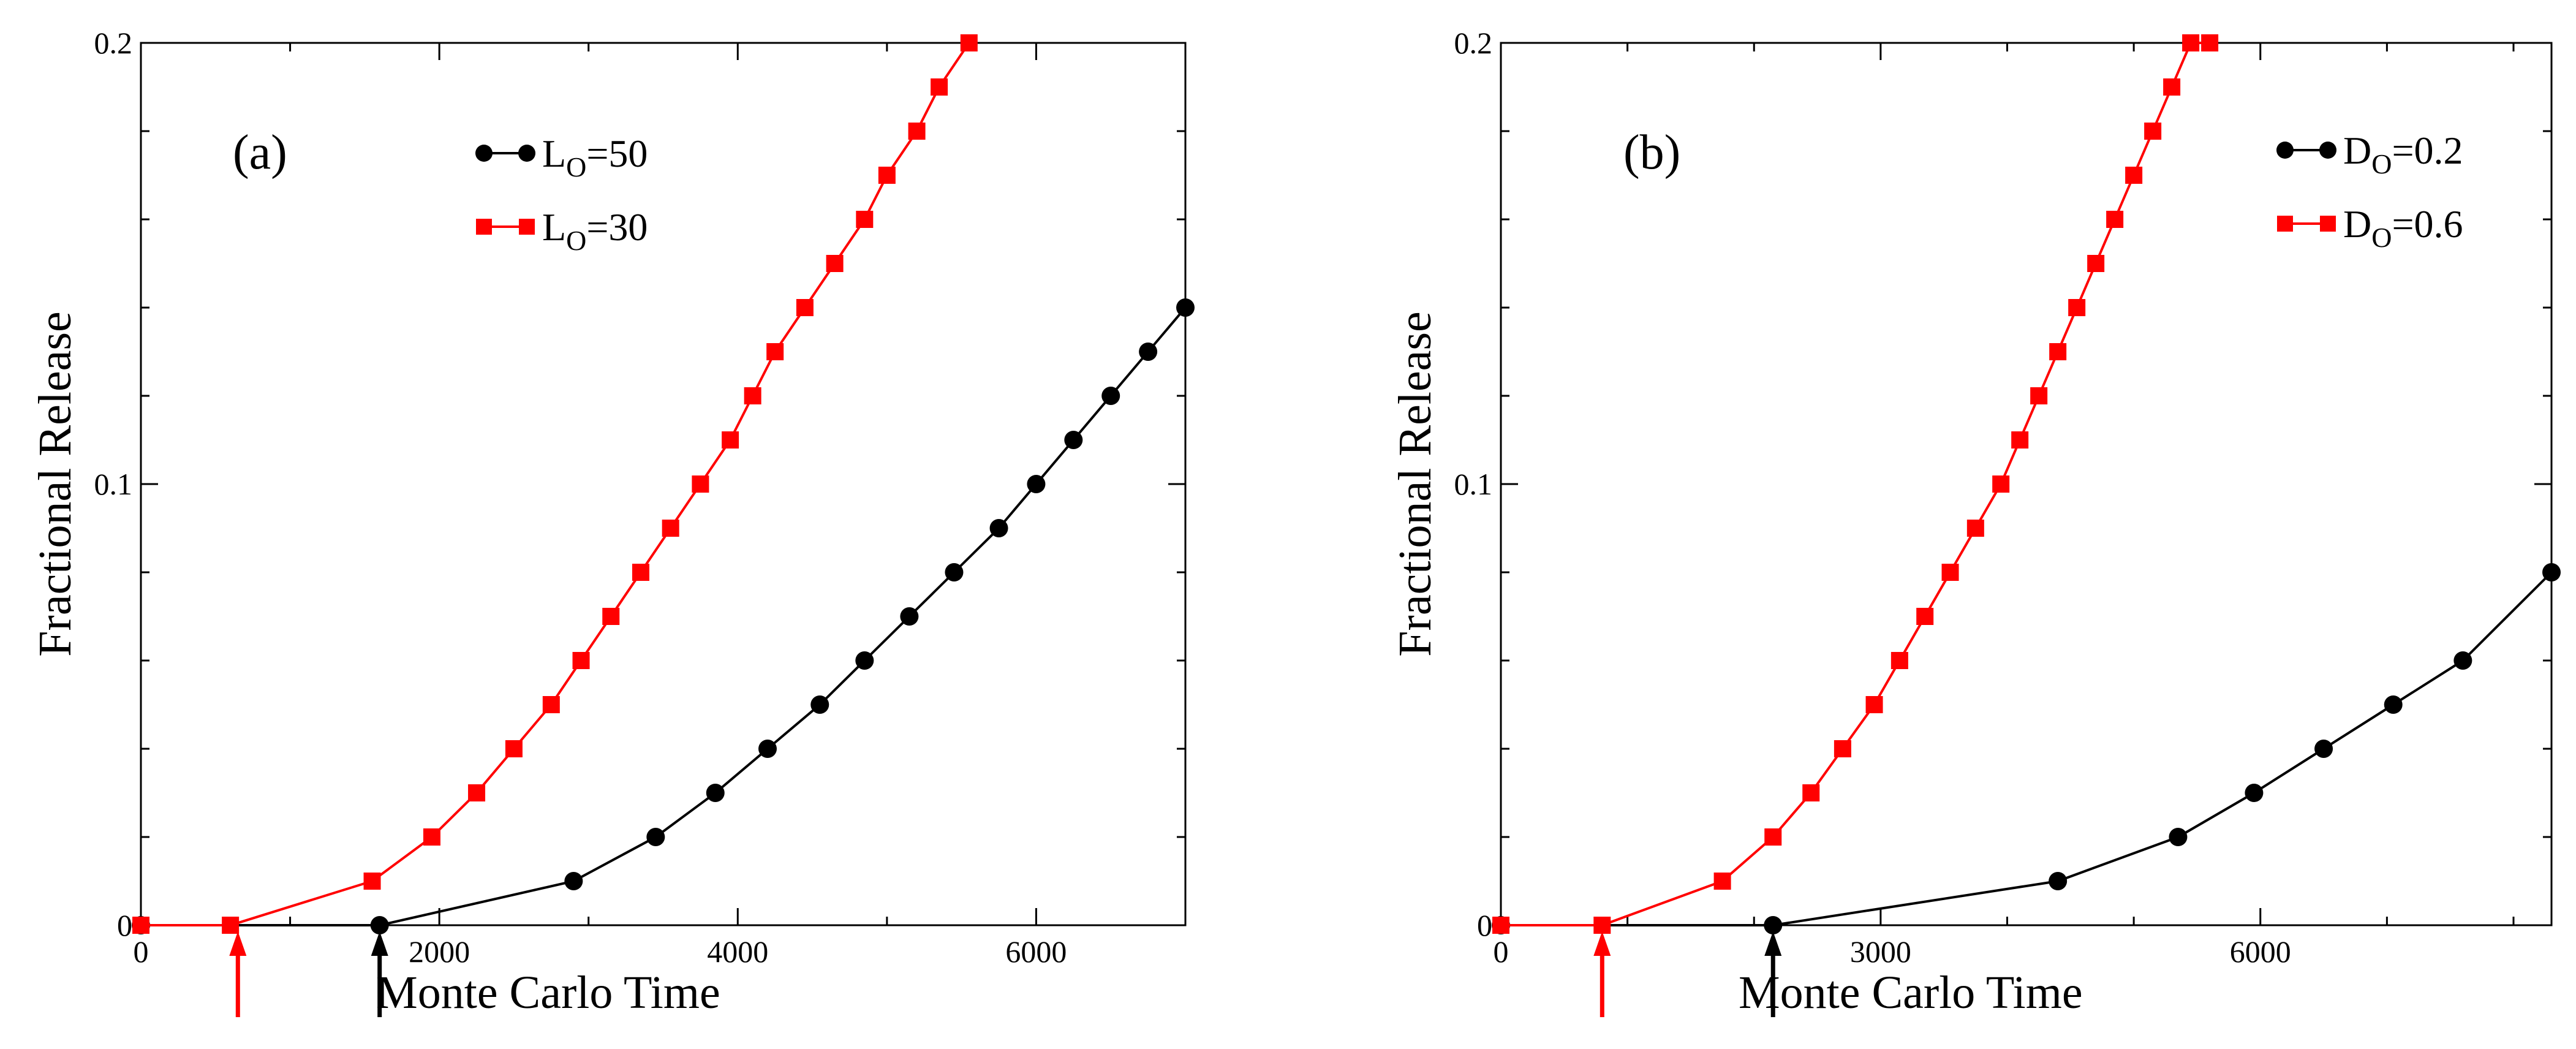 The image size is (2576, 1049). Describe the element at coordinates (1880, 951) in the screenshot. I see `x-tick-label: 3000` at that location.